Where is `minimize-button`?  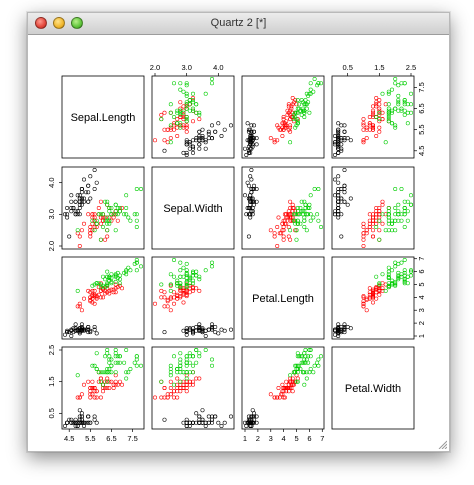 minimize-button is located at coordinates (59, 23).